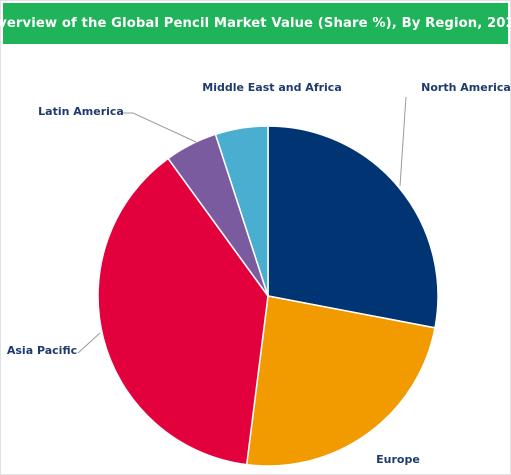 The height and width of the screenshot is (475, 511). Describe the element at coordinates (403, 141) in the screenshot. I see `leader-line-north-america` at that location.